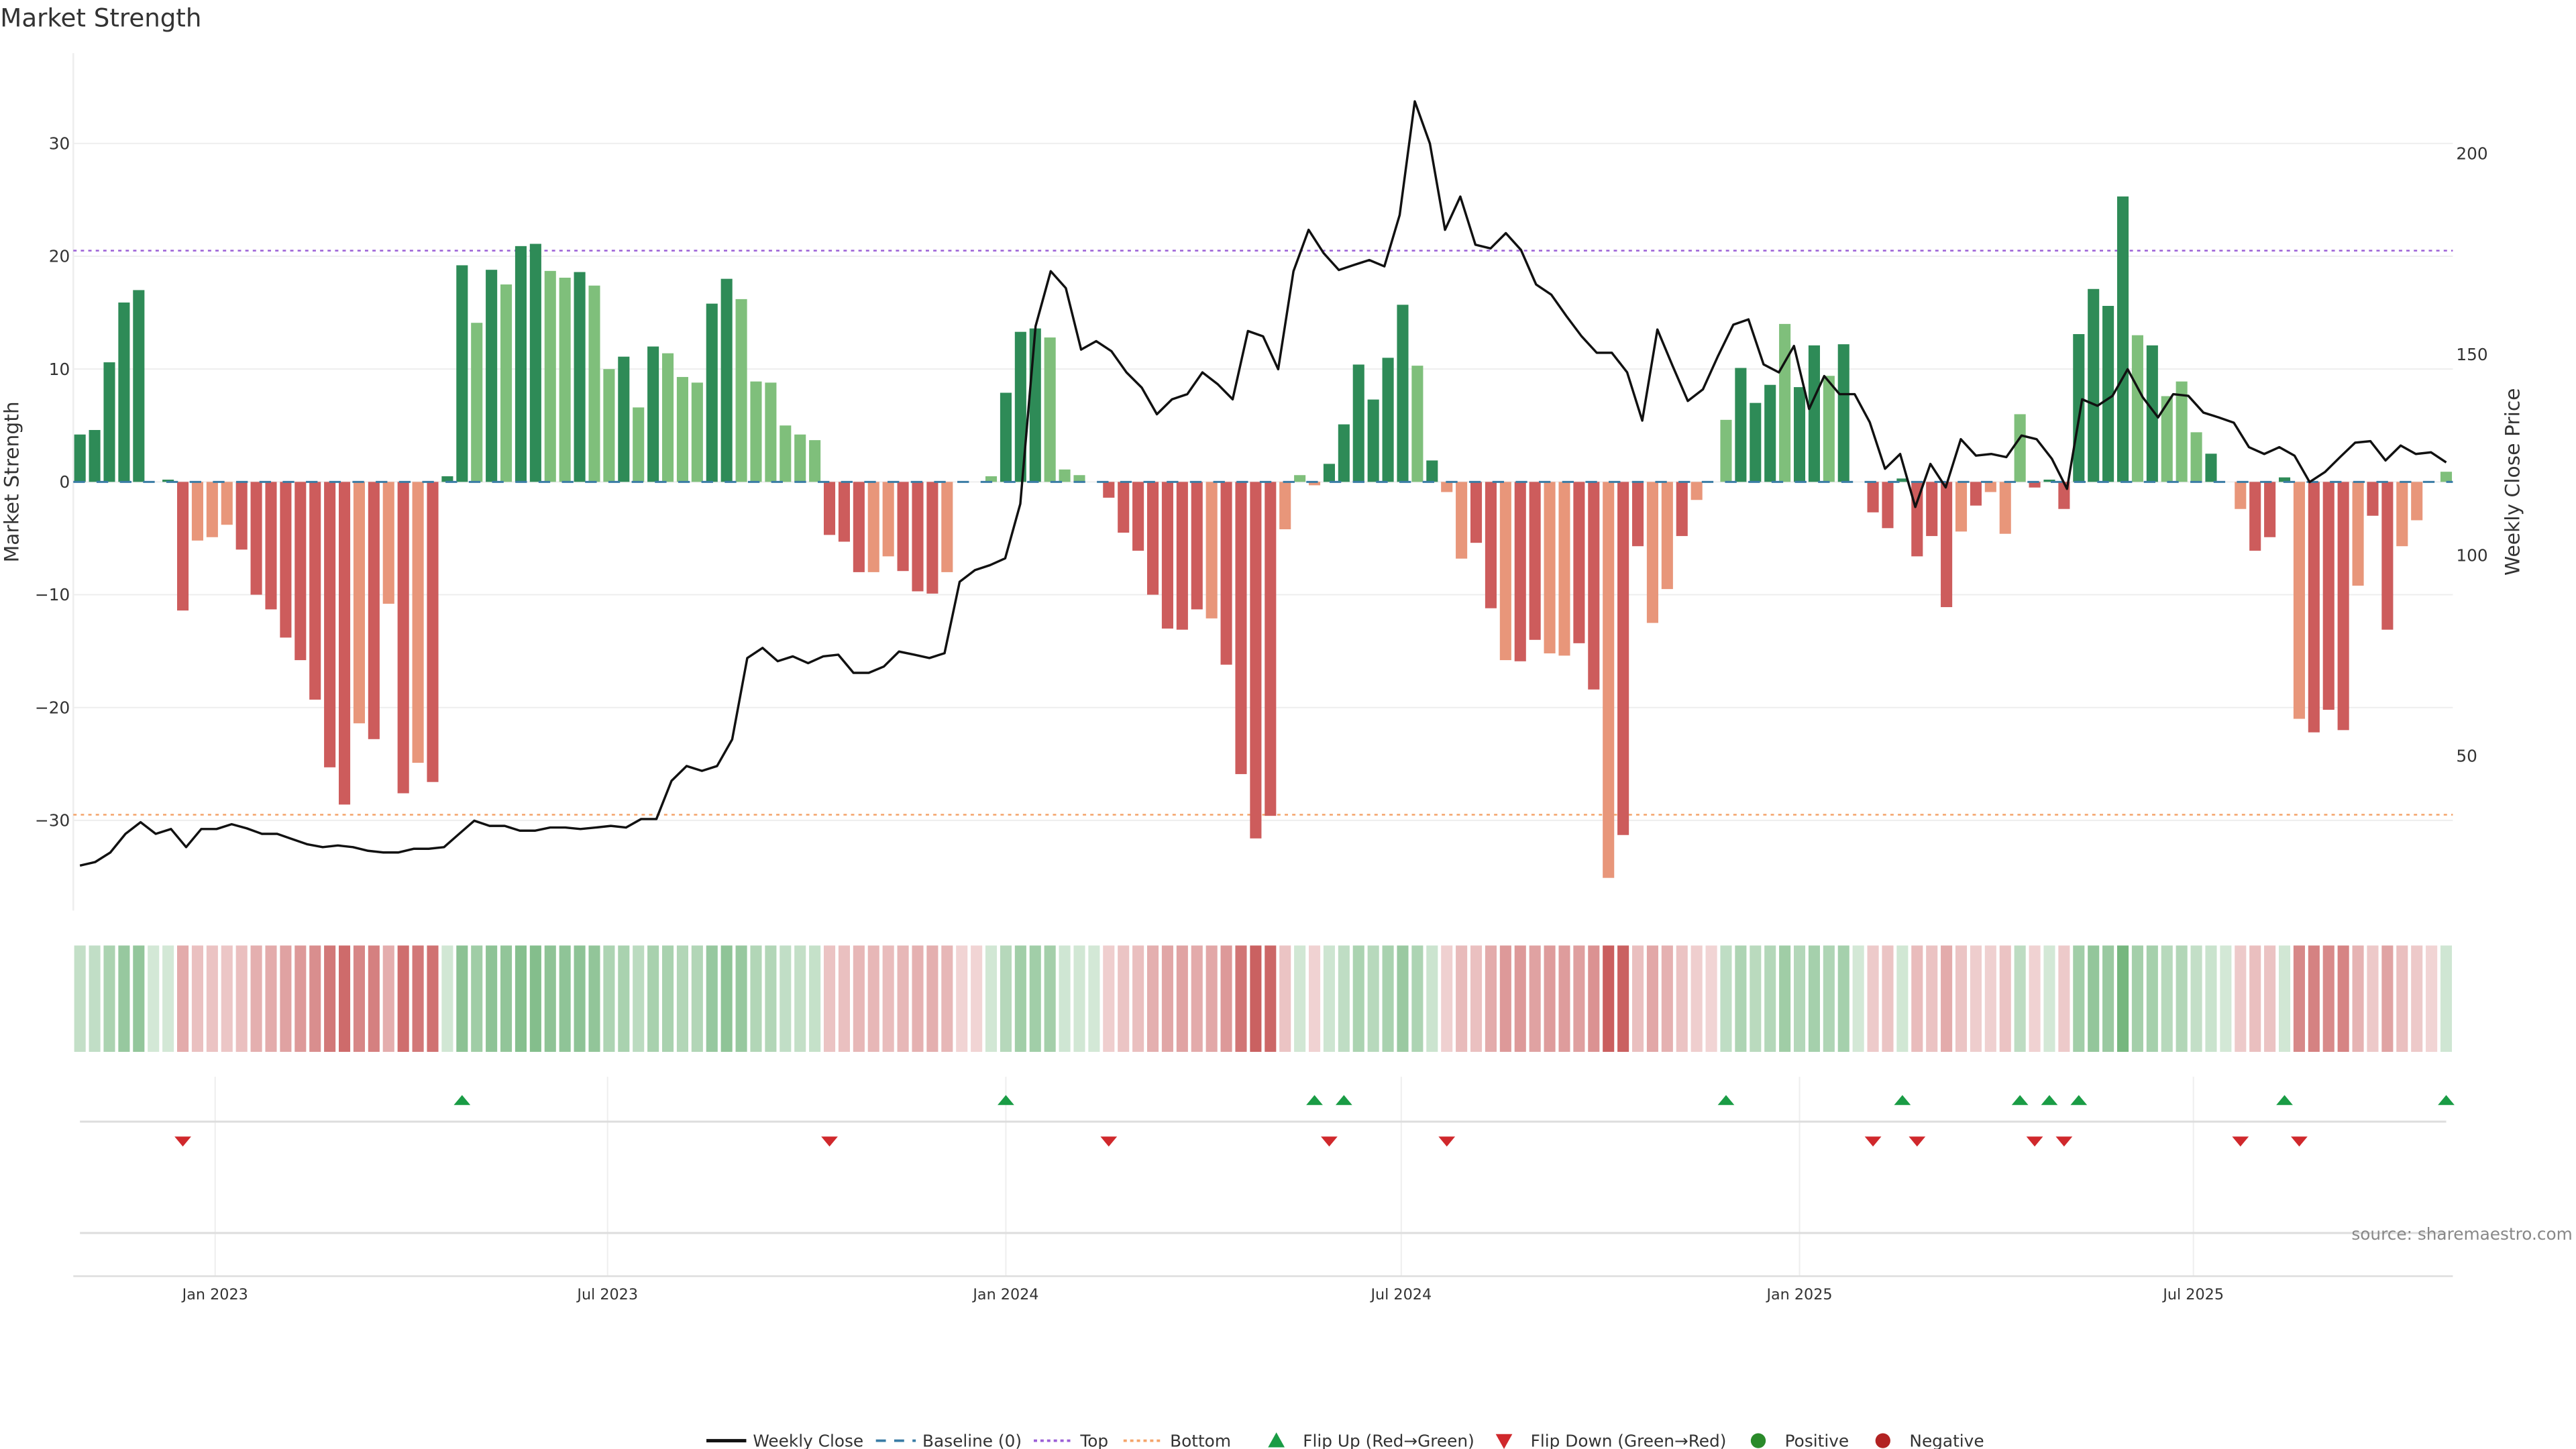  Describe the element at coordinates (1388, 1440) in the screenshot. I see `legend-label: Flip Up (Red→Green)` at that location.